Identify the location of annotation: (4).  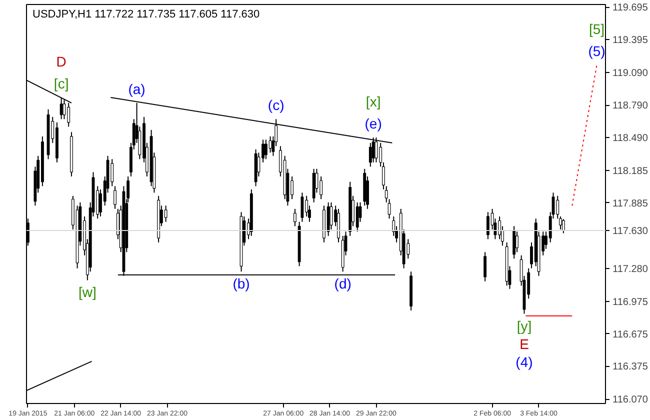
(524, 362).